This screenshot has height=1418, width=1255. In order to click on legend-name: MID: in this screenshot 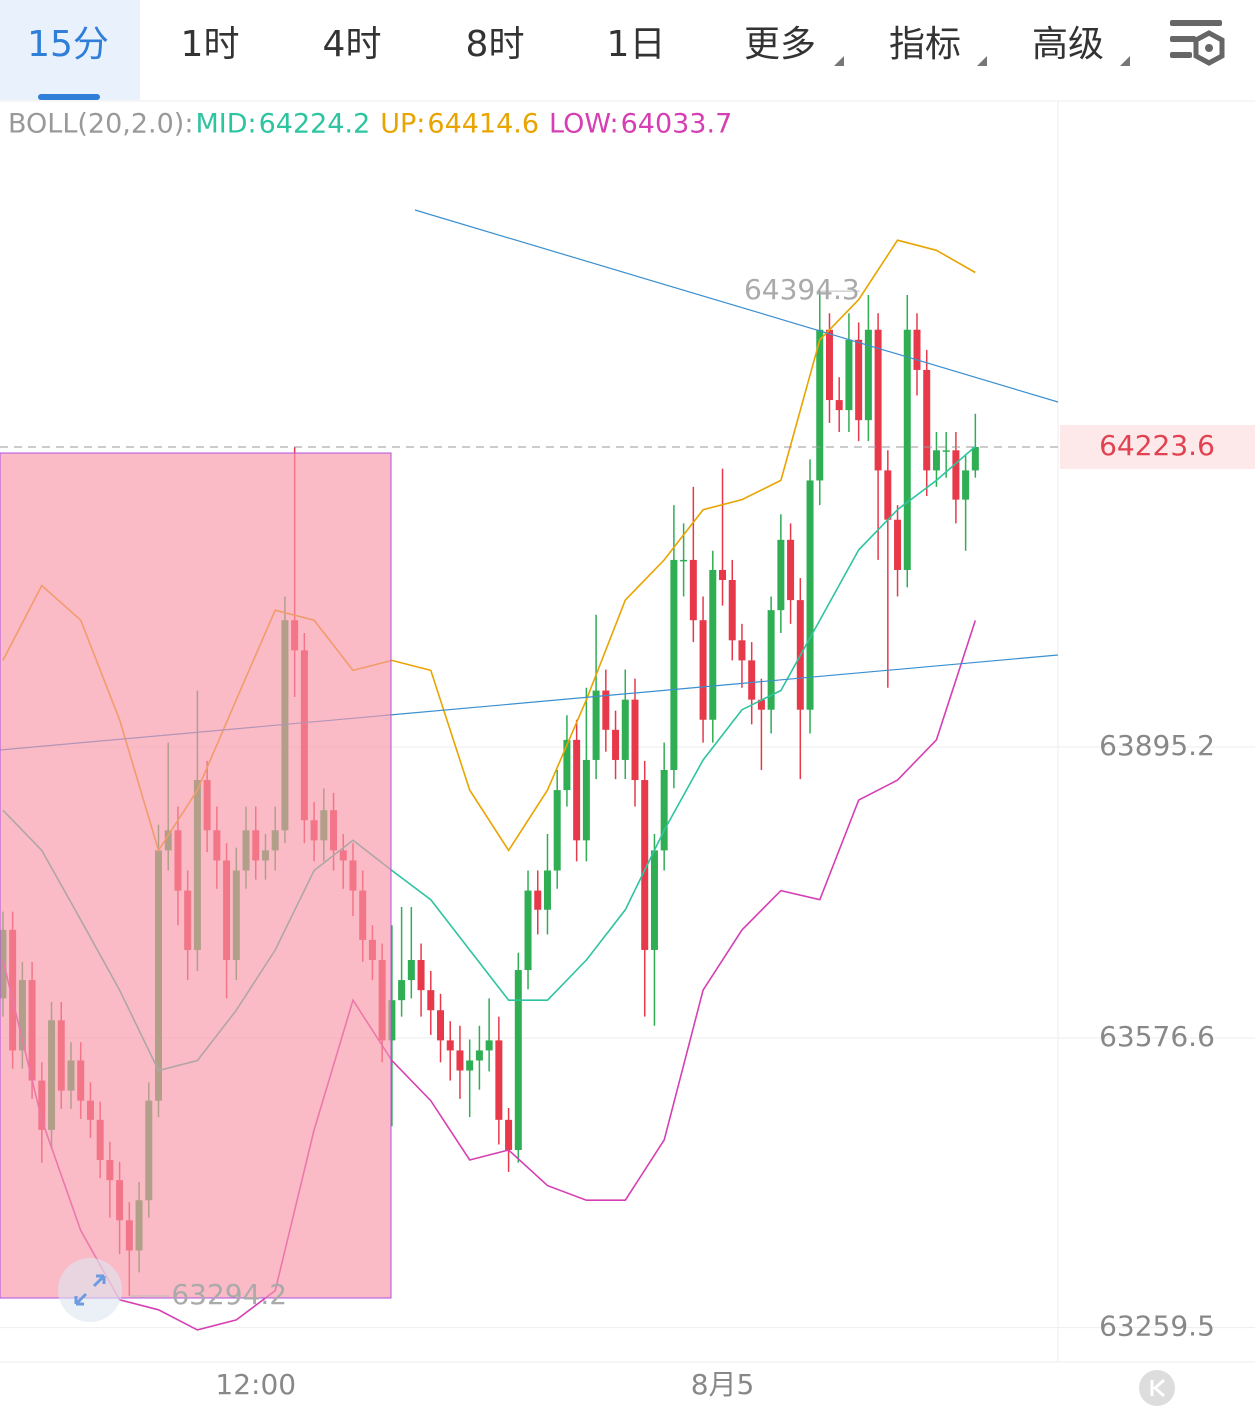, I will do `click(225, 124)`.